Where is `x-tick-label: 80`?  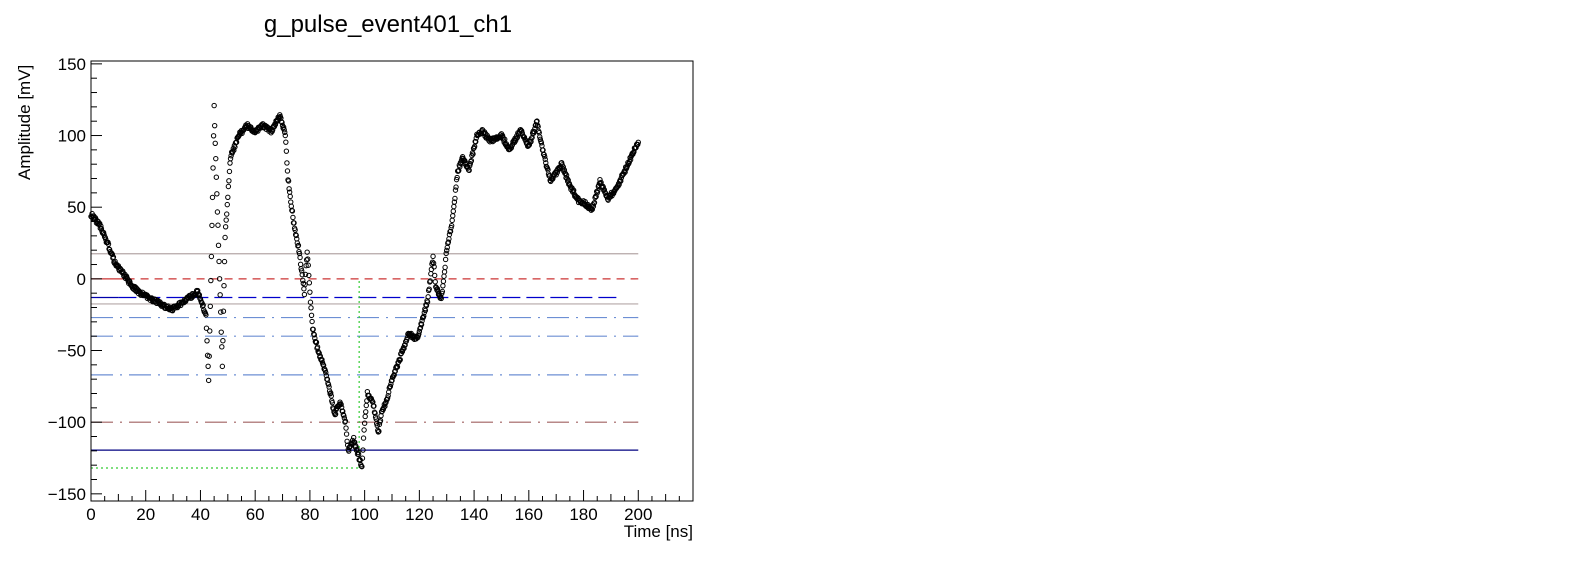
x-tick-label: 80 is located at coordinates (309, 514).